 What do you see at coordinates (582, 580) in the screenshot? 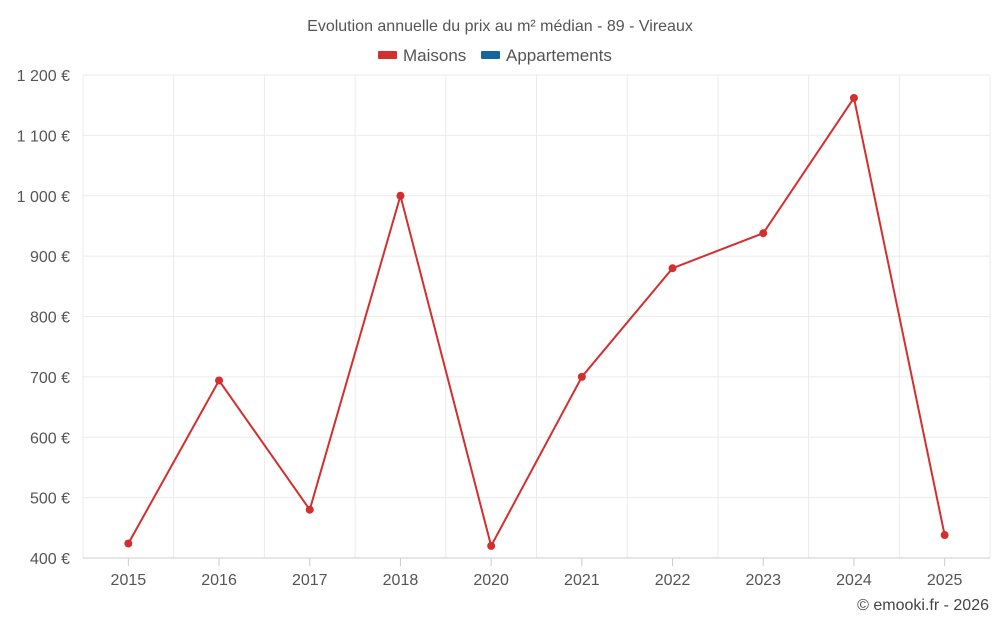
I see `x-tick-label: 2021` at bounding box center [582, 580].